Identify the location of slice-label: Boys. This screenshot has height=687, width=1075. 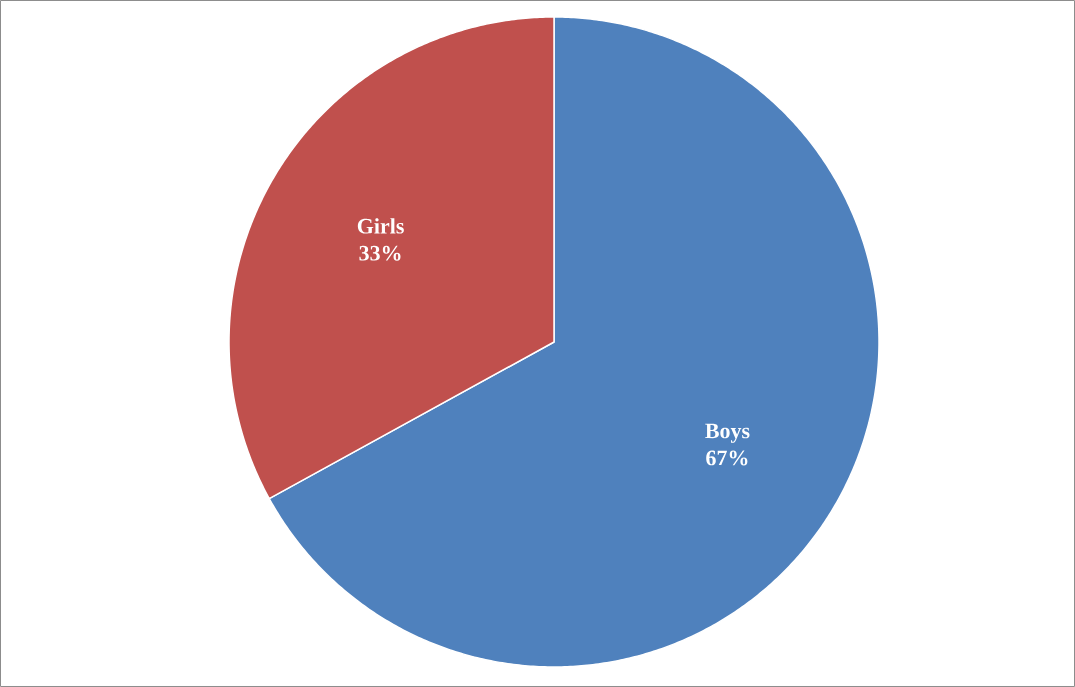
(727, 433).